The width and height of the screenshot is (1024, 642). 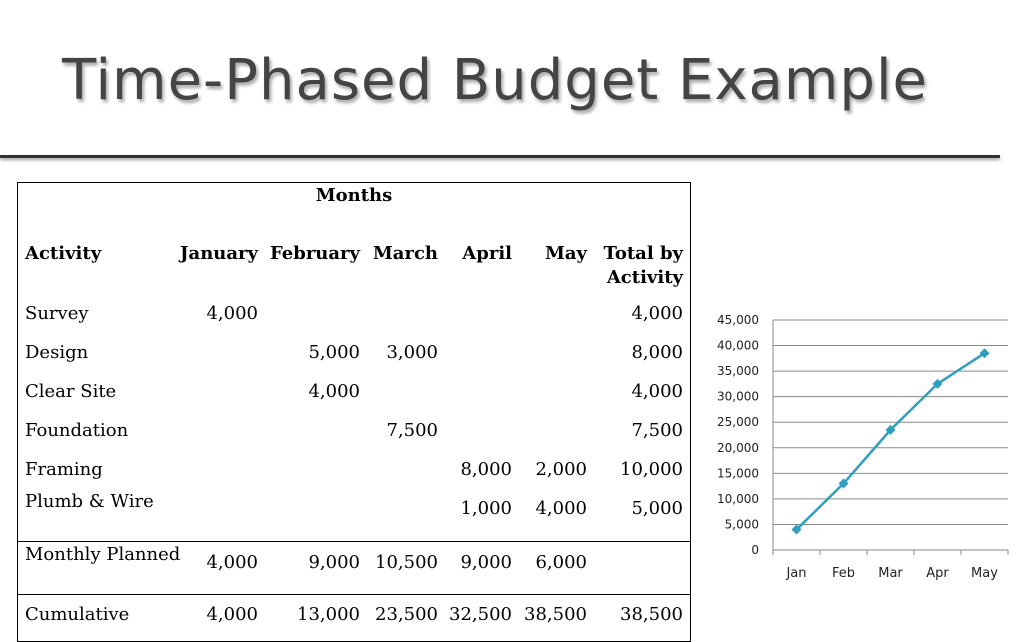 I want to click on cumulative-label: Cumulative, so click(x=77, y=614).